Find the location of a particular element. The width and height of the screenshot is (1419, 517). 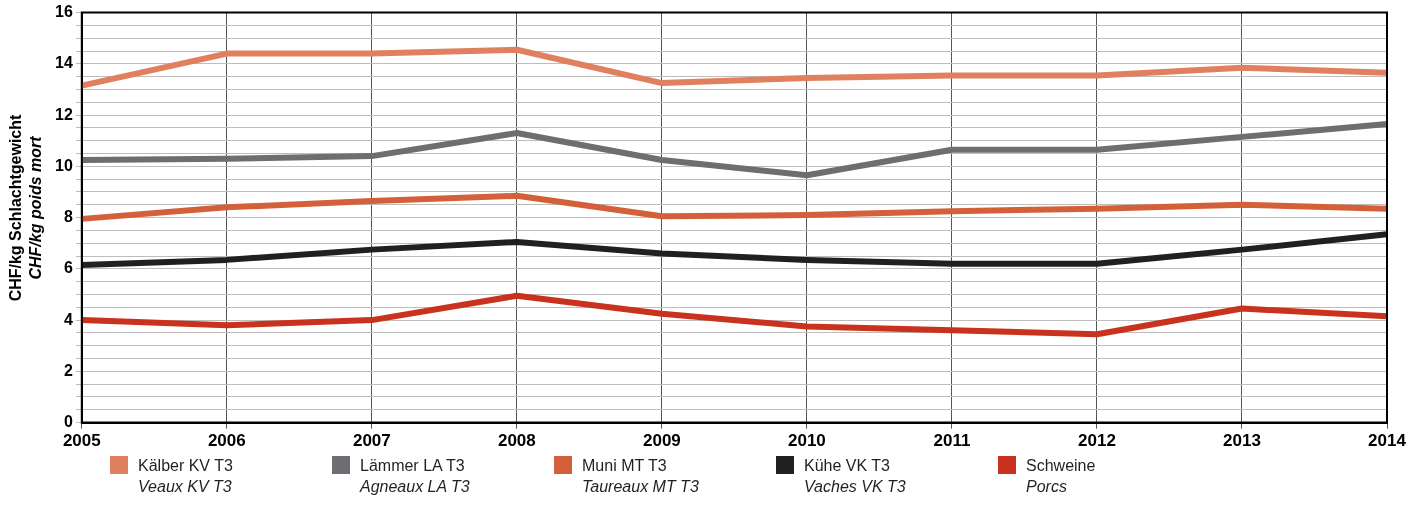

x-tick-label: 2007 is located at coordinates (371, 441).